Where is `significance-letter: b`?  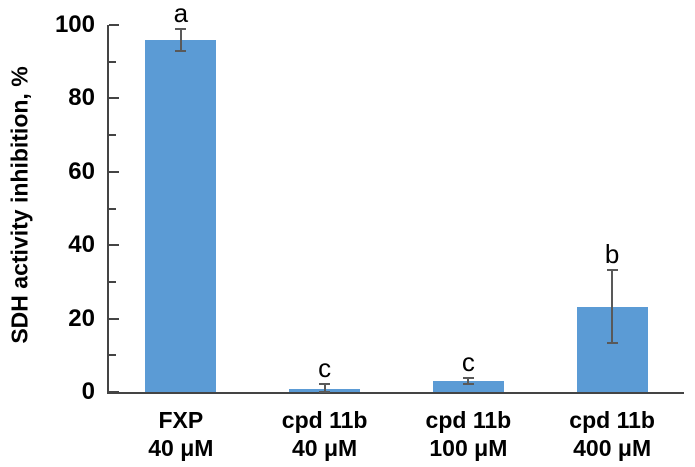 significance-letter: b is located at coordinates (612, 253).